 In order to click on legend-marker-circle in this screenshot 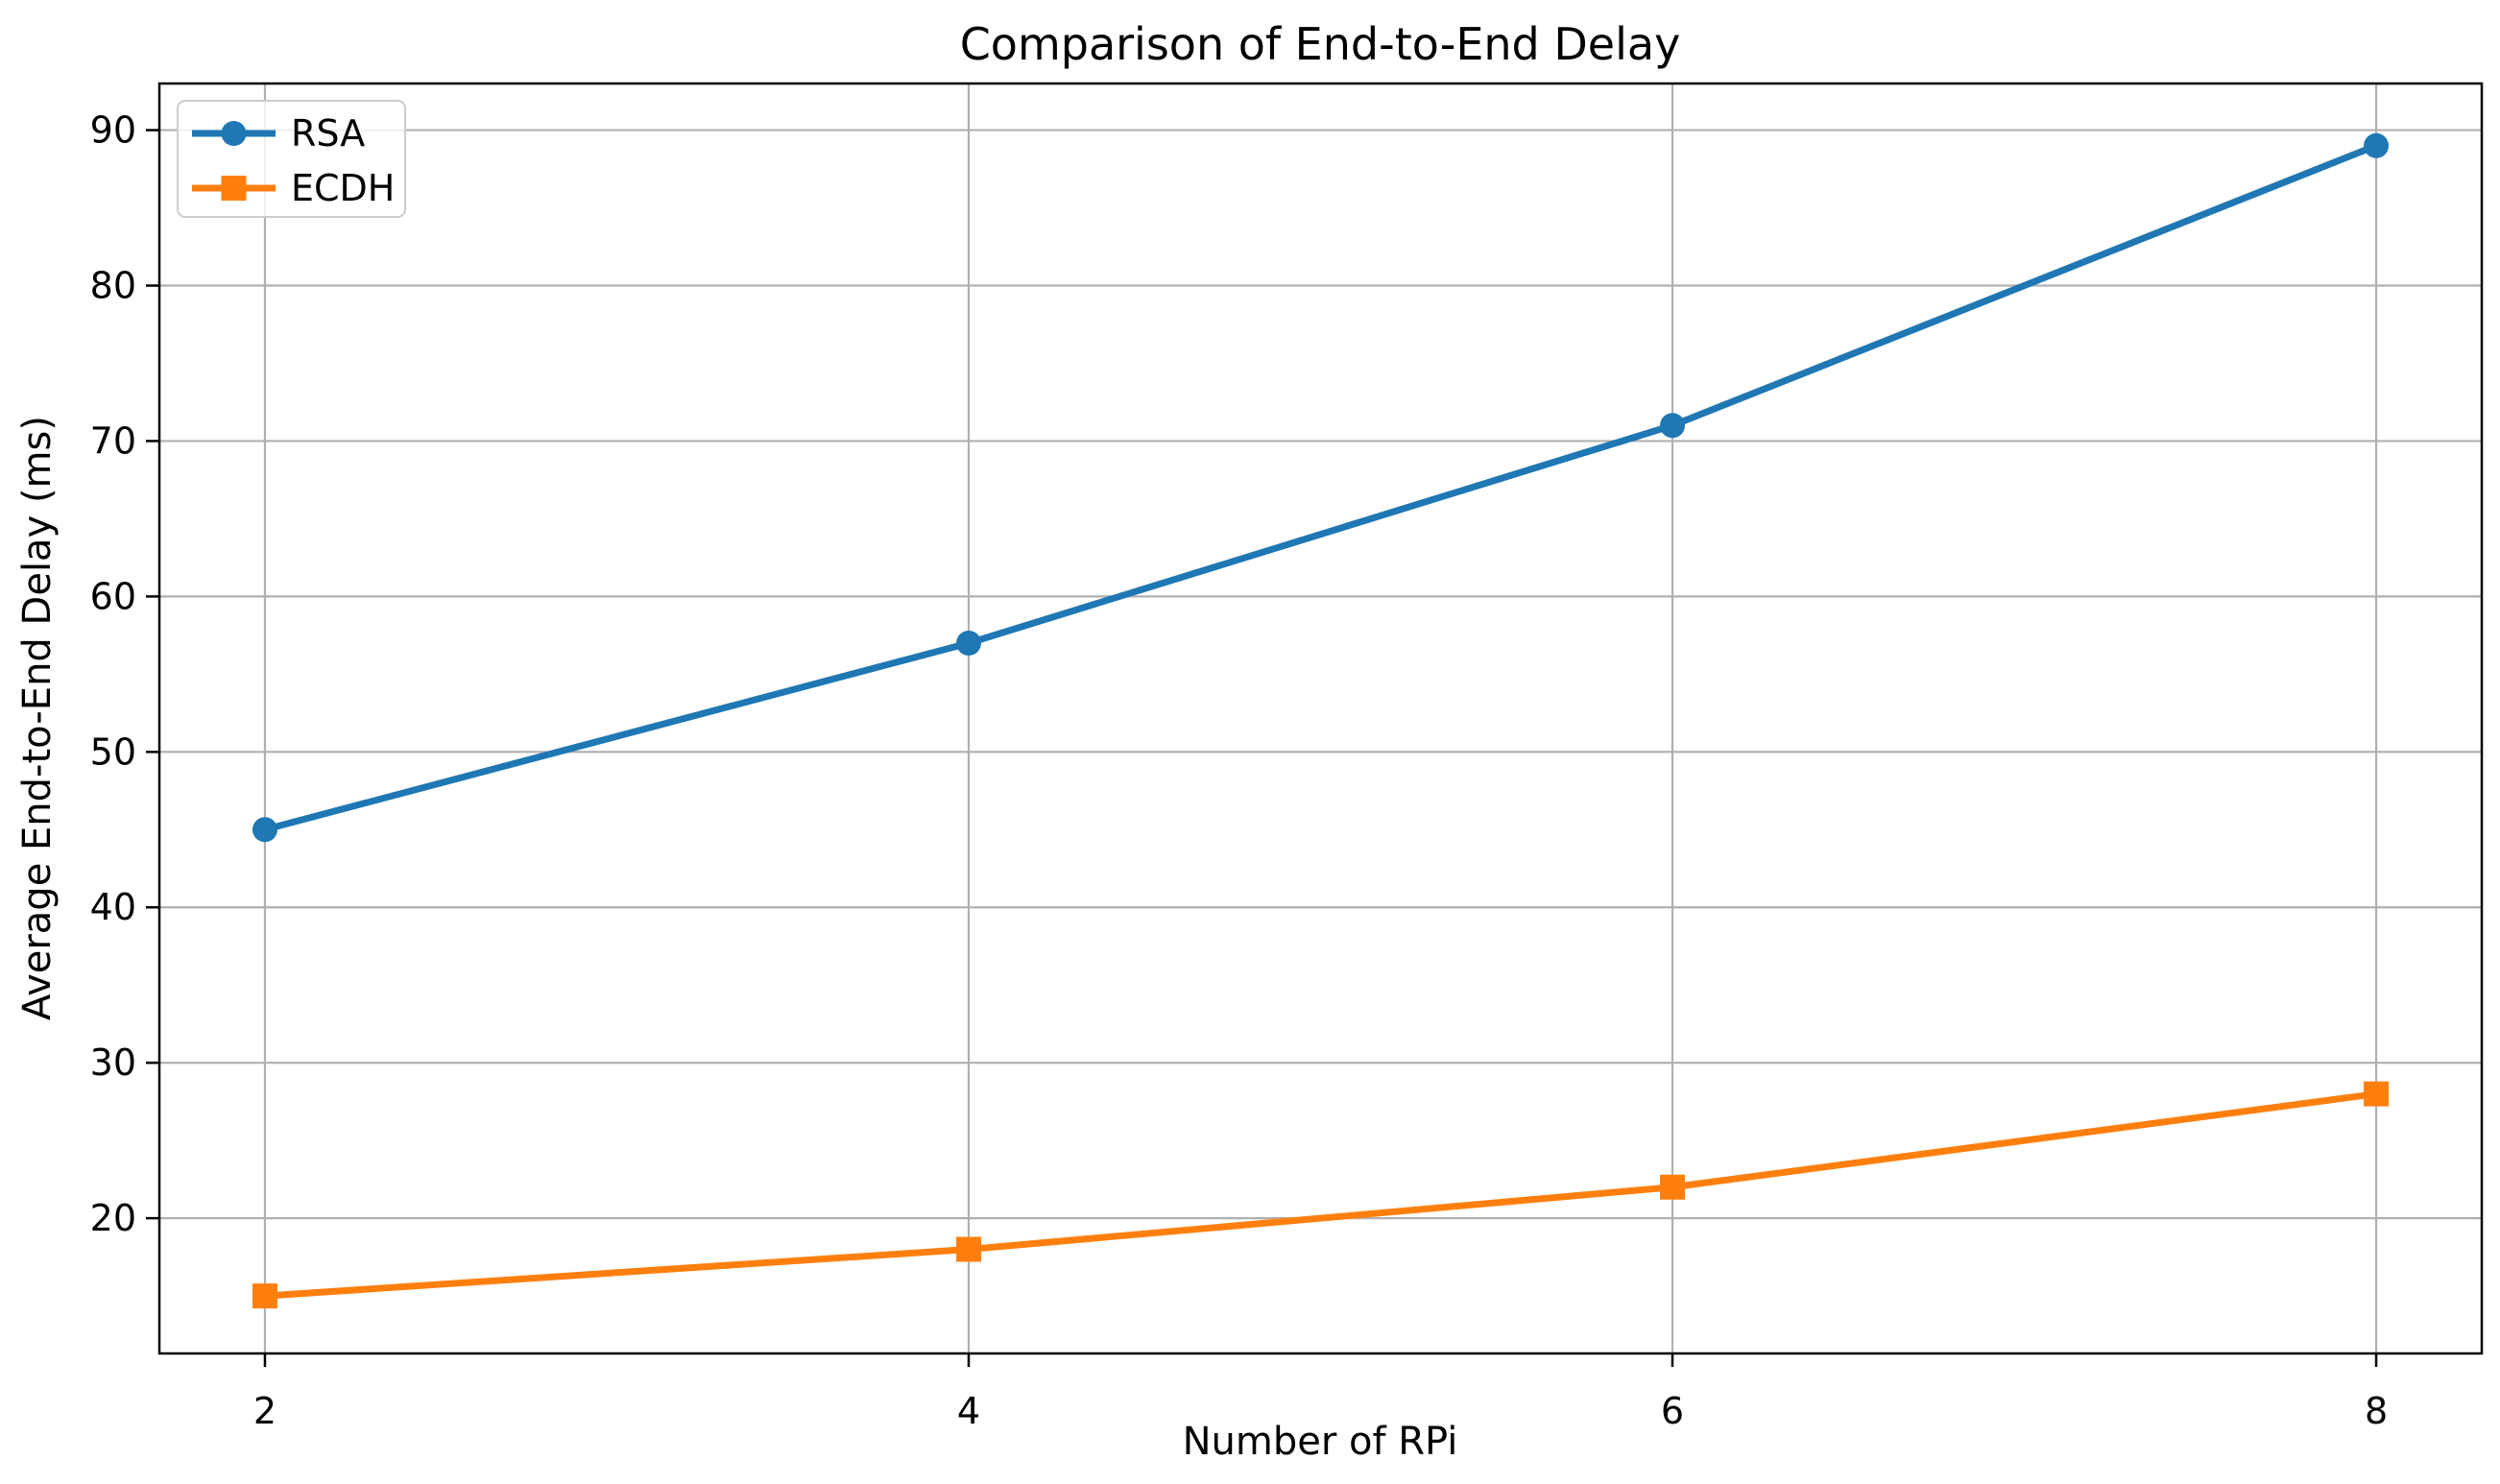, I will do `click(234, 133)`.